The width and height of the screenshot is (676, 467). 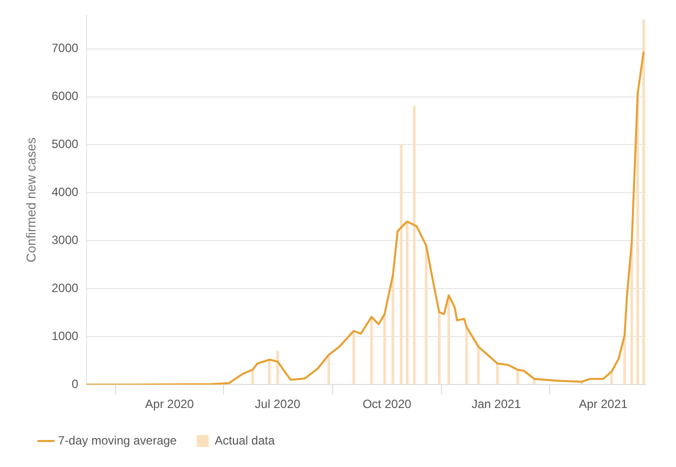 I want to click on y-tick-label: 2000, so click(x=65, y=287).